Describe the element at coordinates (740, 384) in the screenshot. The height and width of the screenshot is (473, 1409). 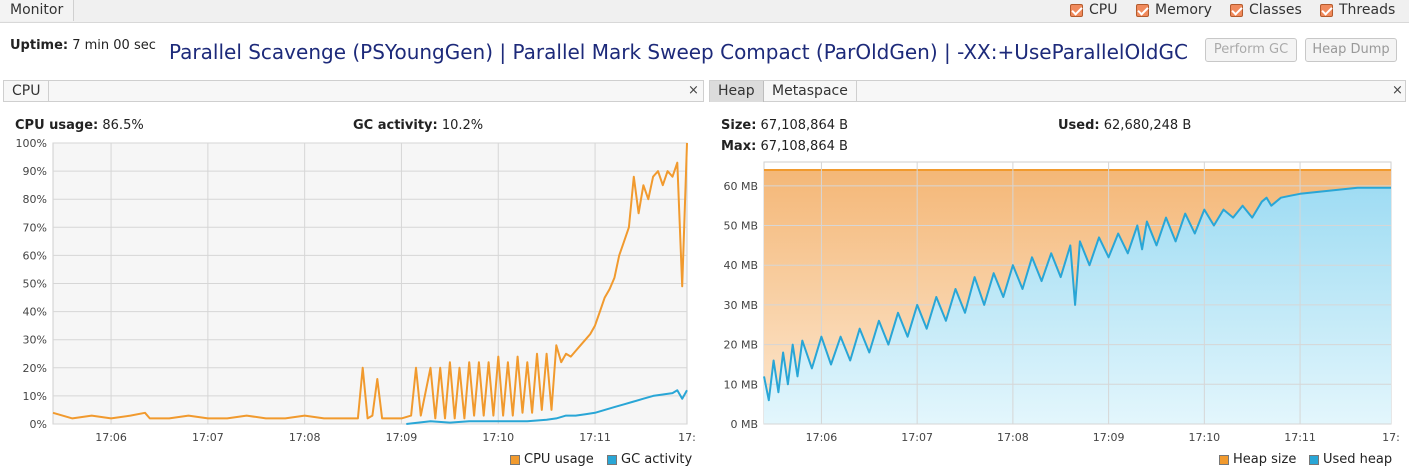
I see `y-tick-label: 10 MB` at that location.